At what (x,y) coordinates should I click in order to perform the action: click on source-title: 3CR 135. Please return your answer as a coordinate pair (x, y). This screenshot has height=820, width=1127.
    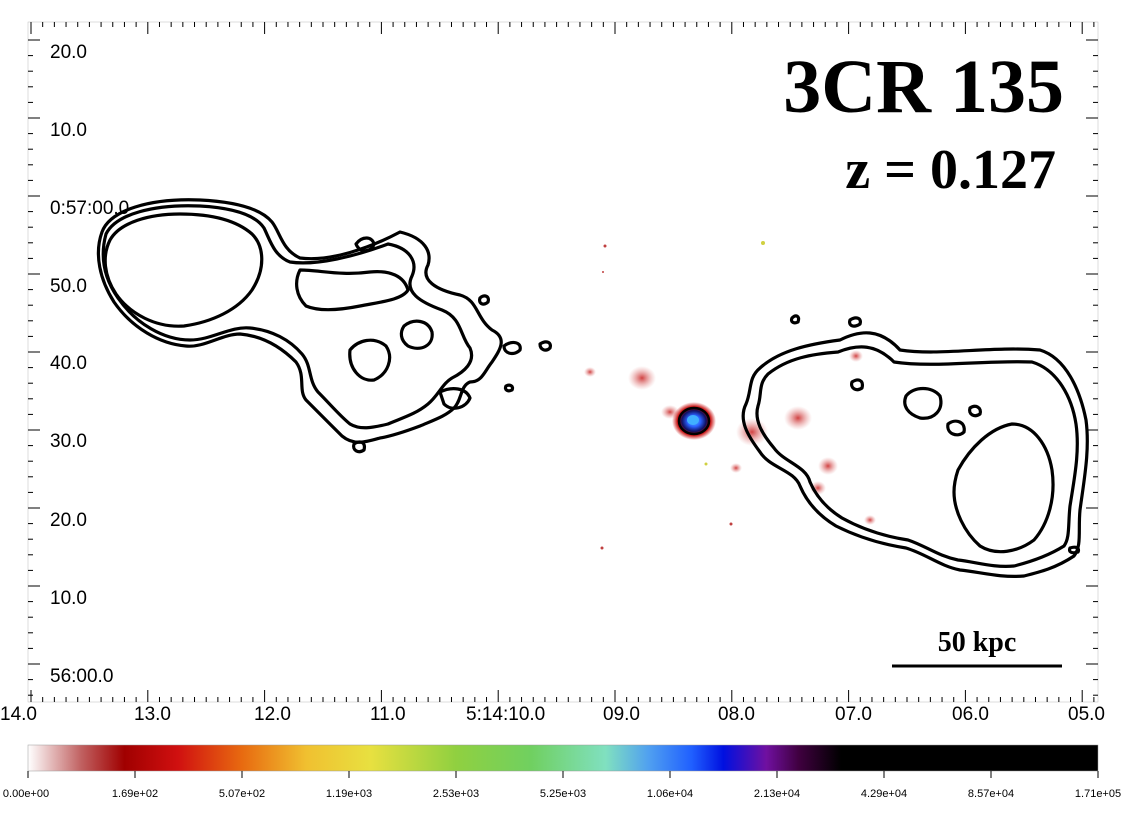
    Looking at the image, I should click on (923, 87).